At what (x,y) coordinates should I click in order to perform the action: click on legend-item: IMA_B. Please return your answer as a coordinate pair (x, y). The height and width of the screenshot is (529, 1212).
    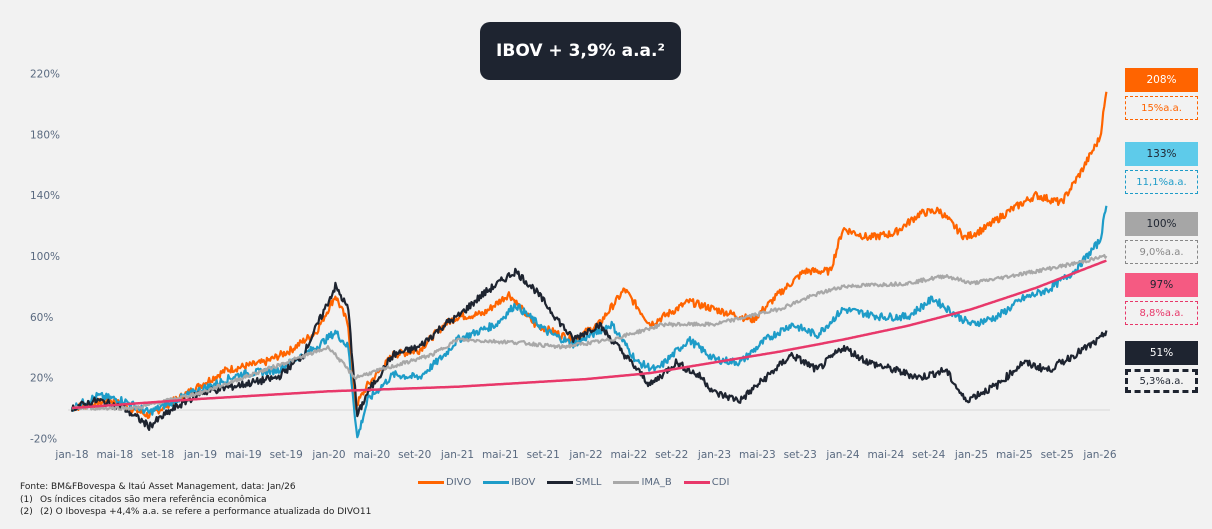
    Looking at the image, I should click on (642, 482).